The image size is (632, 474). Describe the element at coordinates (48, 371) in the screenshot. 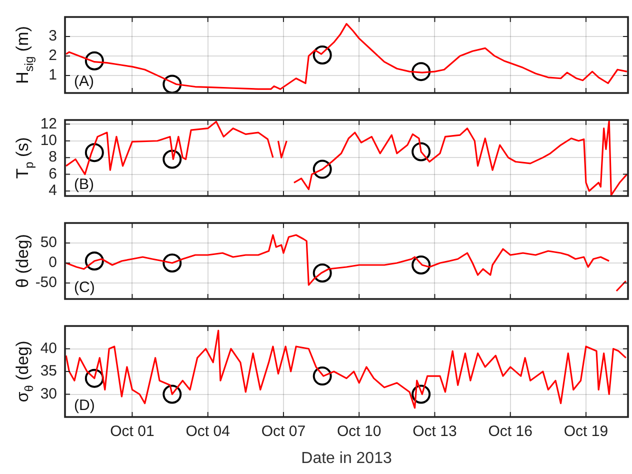

I see `y-tick-label: 35` at that location.